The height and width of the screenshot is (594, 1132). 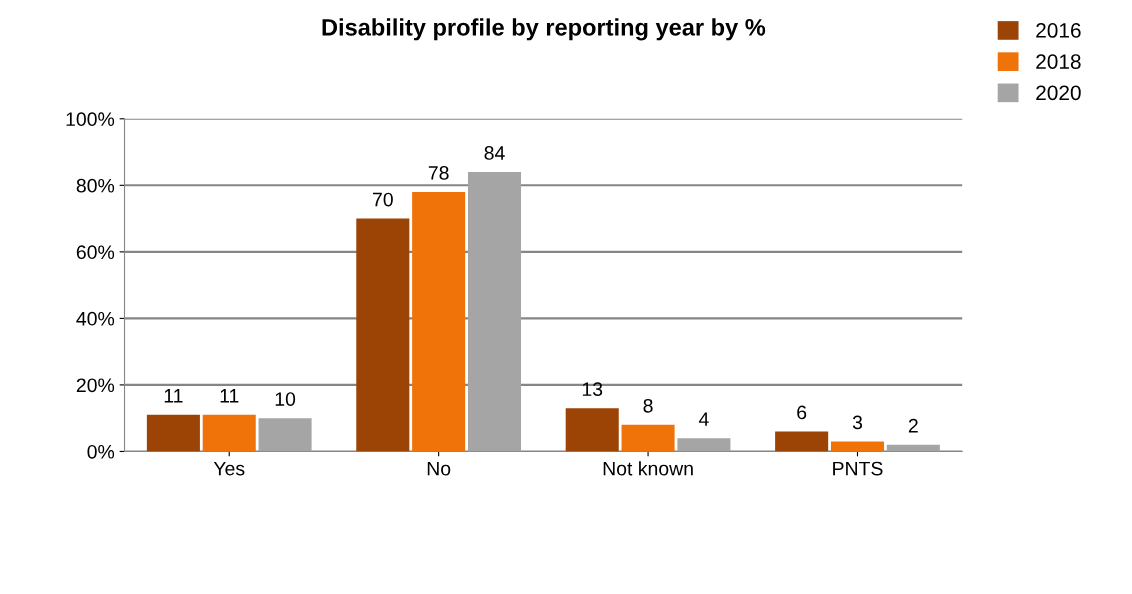 What do you see at coordinates (857, 422) in the screenshot?
I see `data-label: 3` at bounding box center [857, 422].